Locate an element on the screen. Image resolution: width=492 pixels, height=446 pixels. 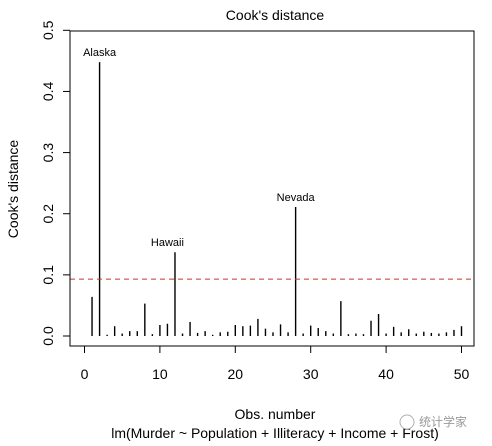
x-tick-label: 20 is located at coordinates (236, 374).